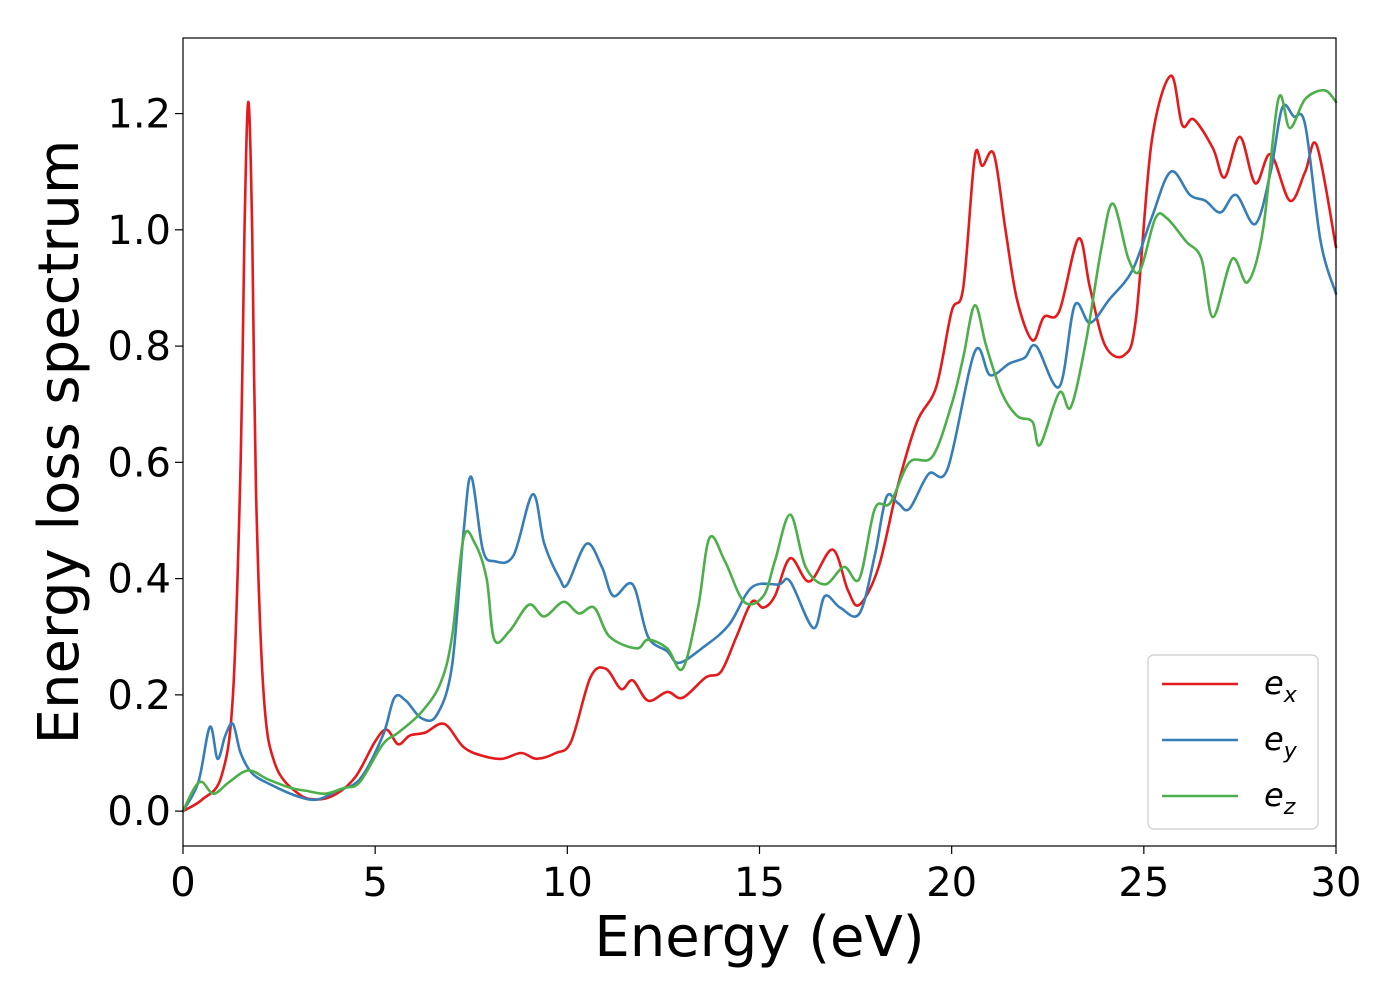 This screenshot has height=1005, width=1400. Describe the element at coordinates (139, 463) in the screenshot. I see `y-tick-label: 0.6` at that location.